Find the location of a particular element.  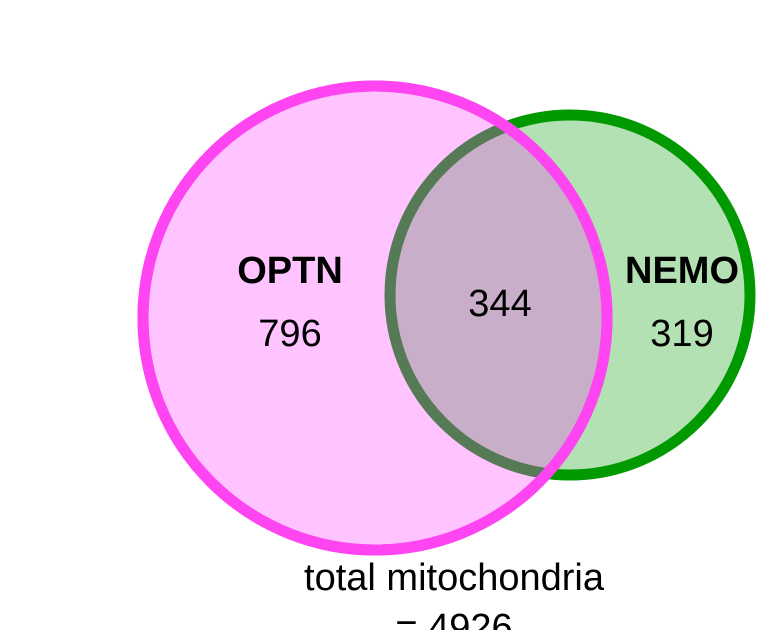

optn-count: 796 is located at coordinates (289, 334).